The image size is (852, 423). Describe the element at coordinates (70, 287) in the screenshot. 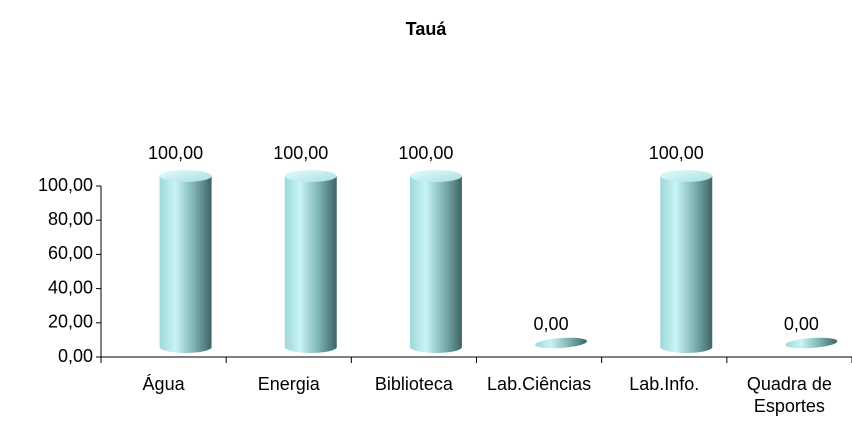

I see `y-tick-label: 40,00` at that location.